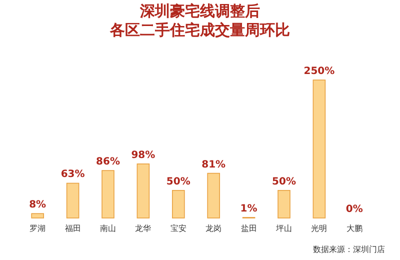 Image resolution: width=400 pixels, height=260 pixels. What do you see at coordinates (319, 228) in the screenshot?
I see `x-tick-label: 光明` at bounding box center [319, 228].